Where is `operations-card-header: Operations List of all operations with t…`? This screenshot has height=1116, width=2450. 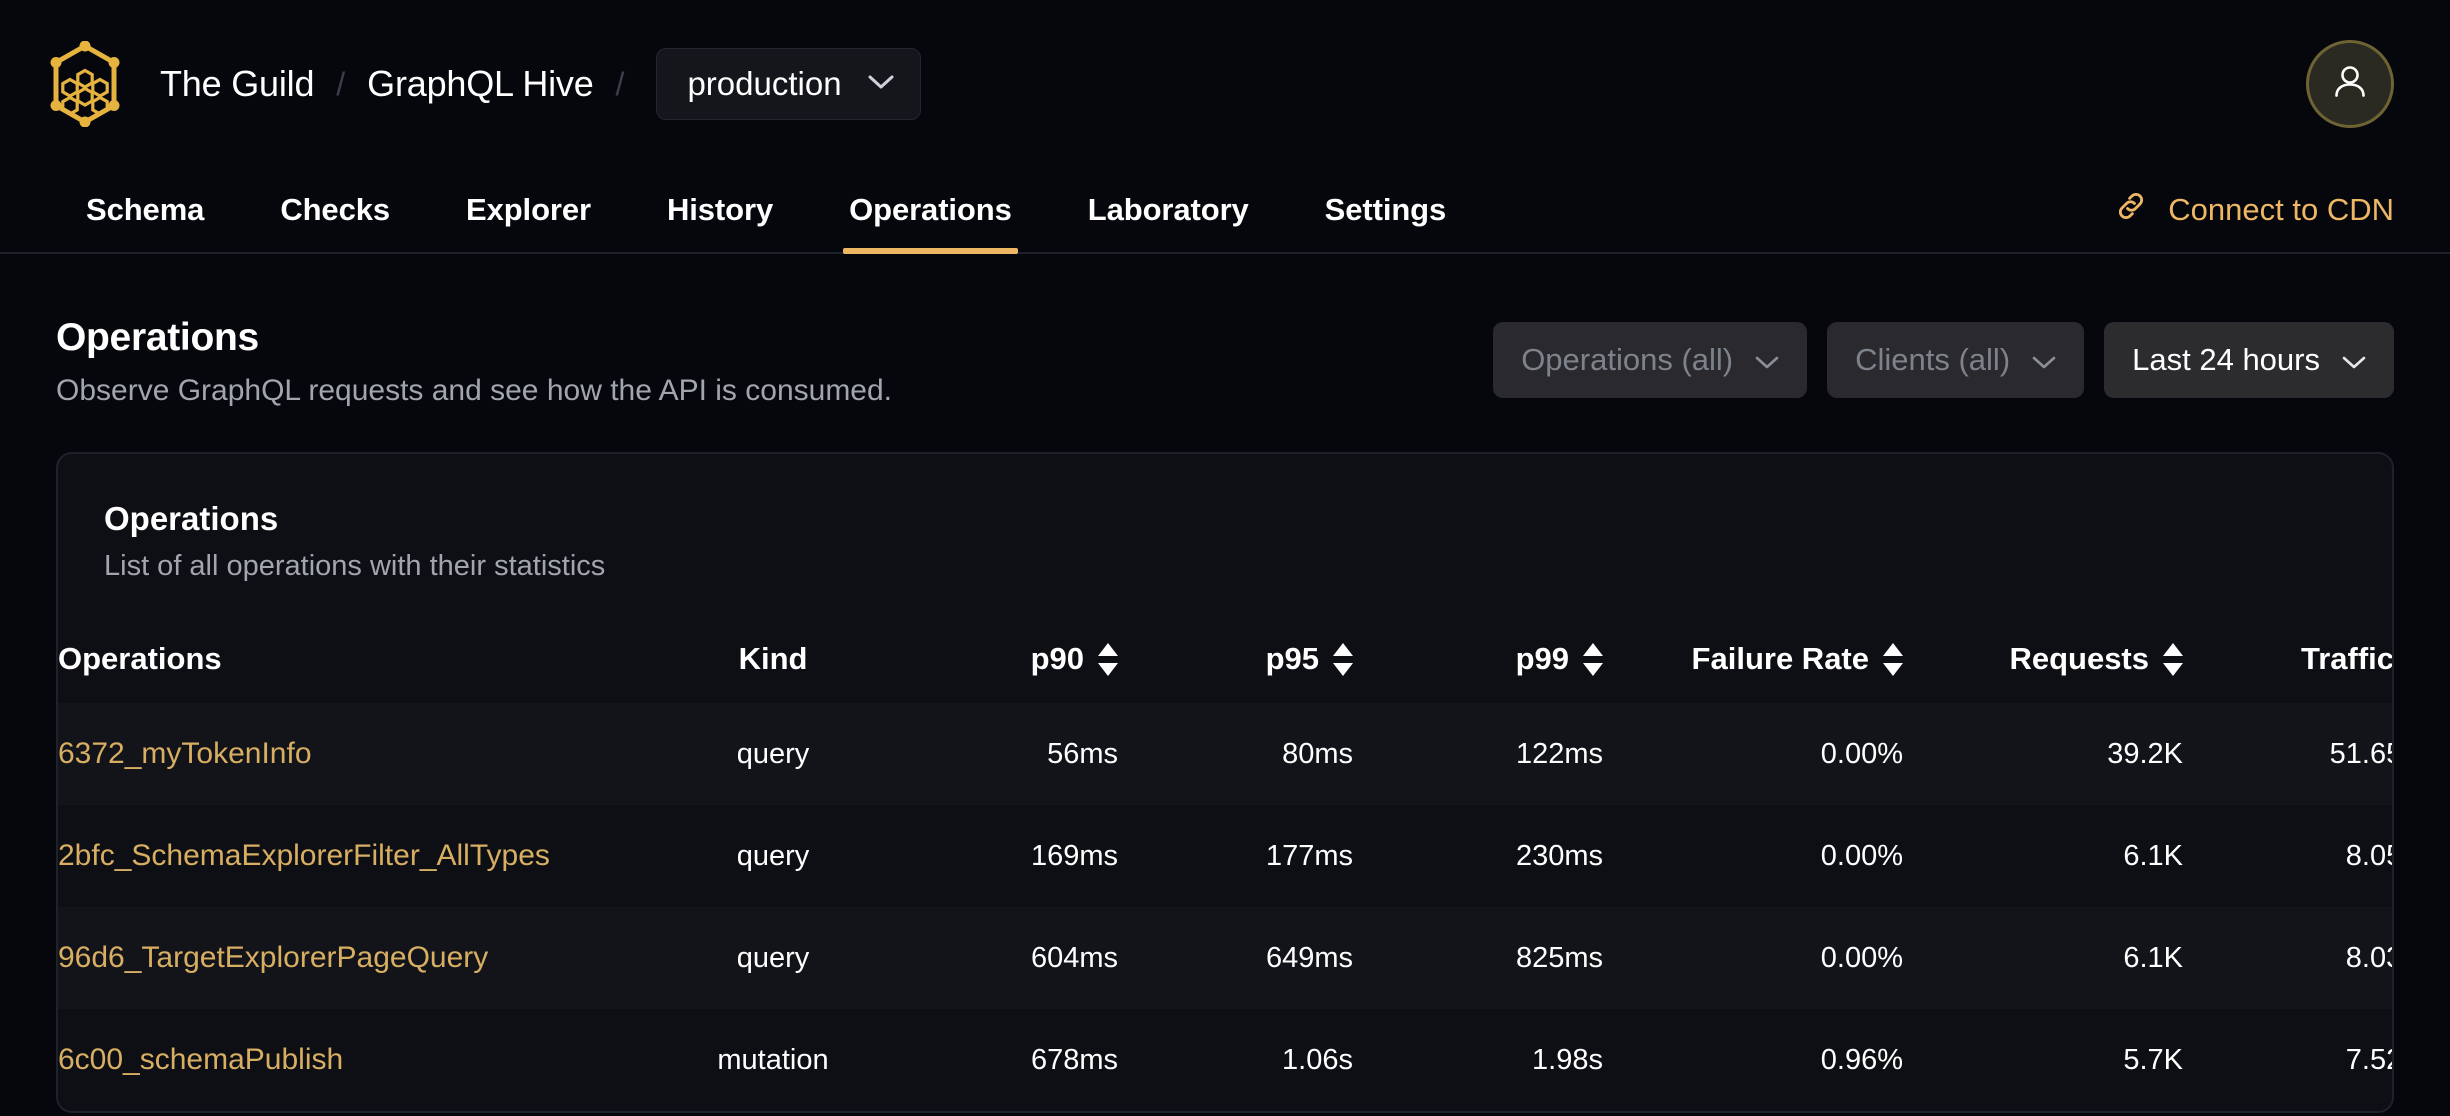 operations-card-header: Operations List of all operations with t… is located at coordinates (1225, 518).